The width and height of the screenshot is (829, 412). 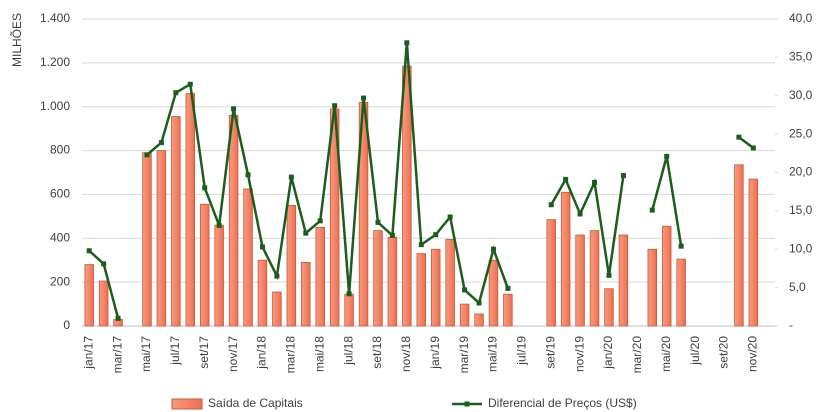 What do you see at coordinates (16, 40) in the screenshot?
I see `y-axis-title: MILHÕES` at bounding box center [16, 40].